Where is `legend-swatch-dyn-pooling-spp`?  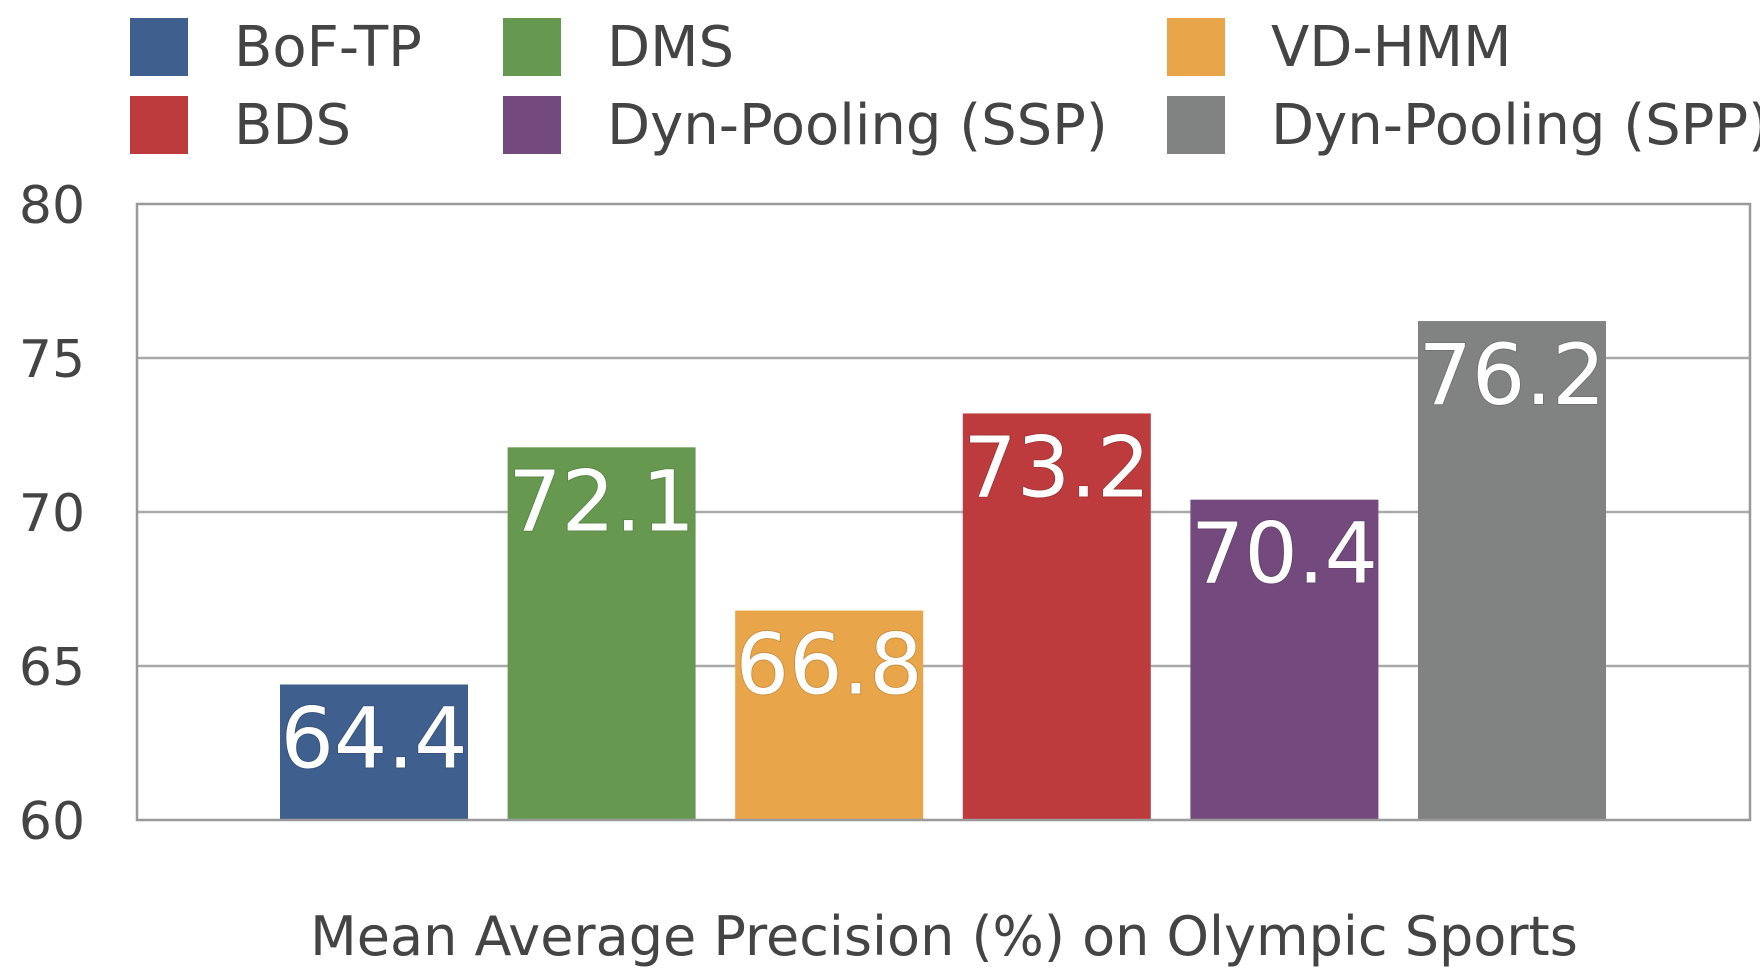
legend-swatch-dyn-pooling-spp is located at coordinates (1196, 125).